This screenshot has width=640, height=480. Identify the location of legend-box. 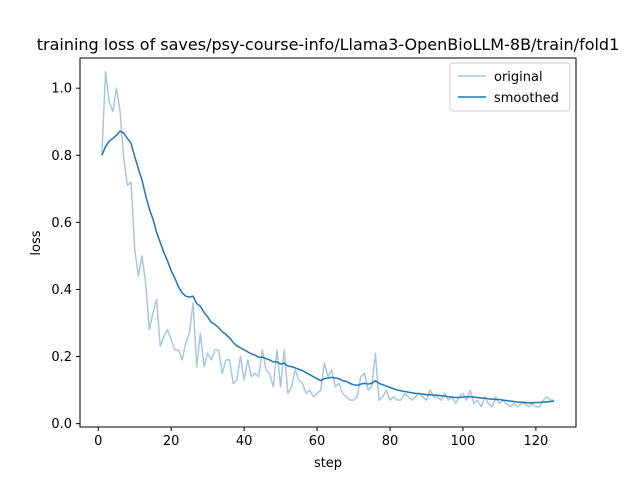
(510, 87).